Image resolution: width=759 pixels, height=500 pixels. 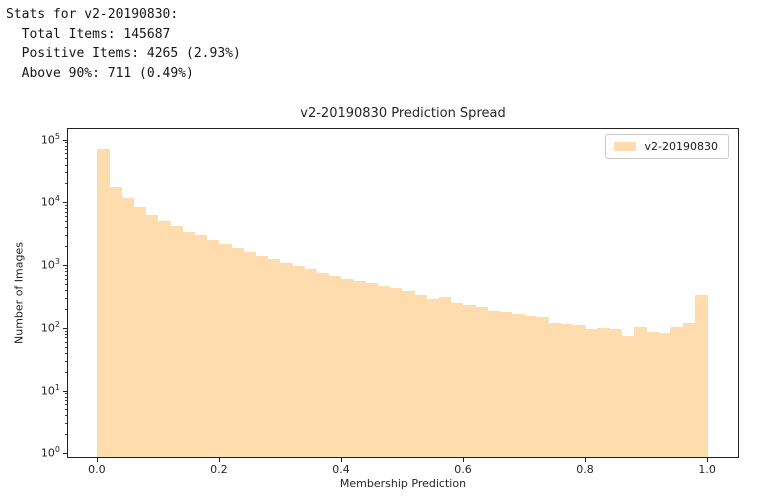 I want to click on y-tick-label: 10¹, so click(x=50, y=390).